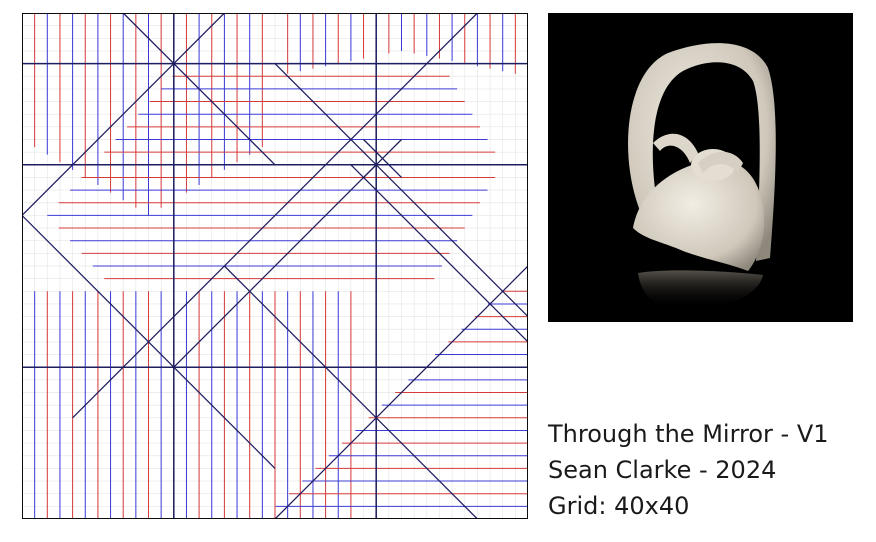 The height and width of the screenshot is (542, 876). I want to click on grid-size-line: Grid: 40x40, so click(619, 506).